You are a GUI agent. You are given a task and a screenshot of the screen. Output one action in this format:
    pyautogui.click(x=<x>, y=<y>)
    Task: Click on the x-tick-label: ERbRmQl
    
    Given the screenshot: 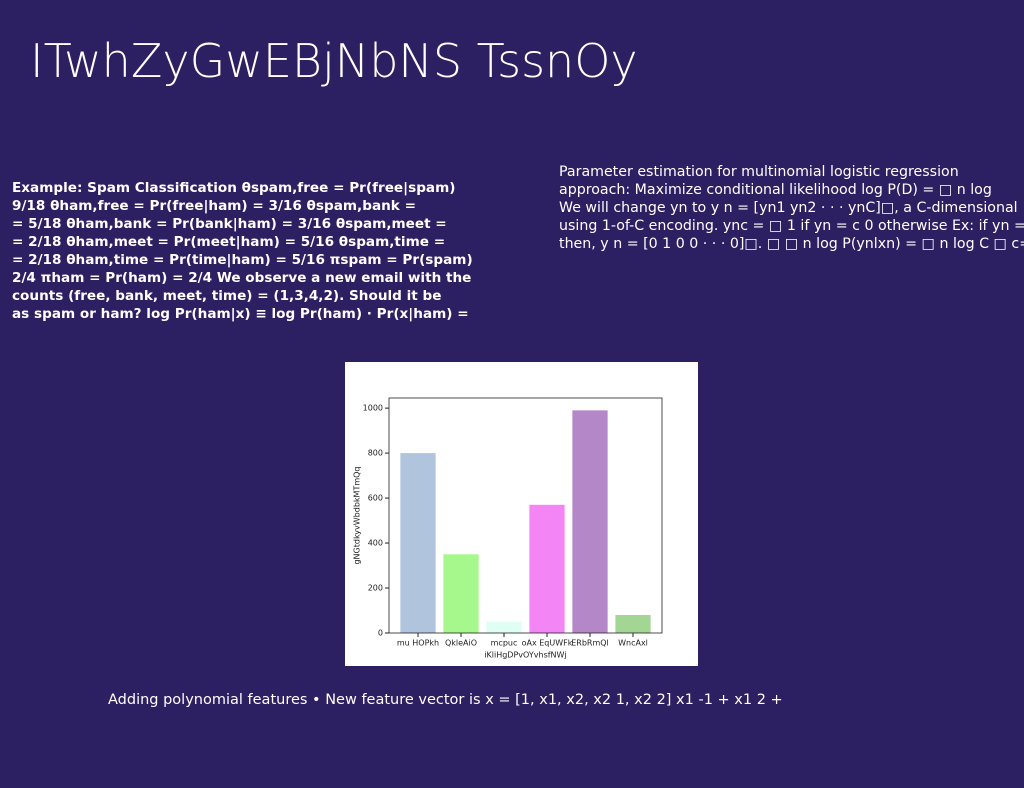 What is the action you would take?
    pyautogui.click(x=590, y=643)
    